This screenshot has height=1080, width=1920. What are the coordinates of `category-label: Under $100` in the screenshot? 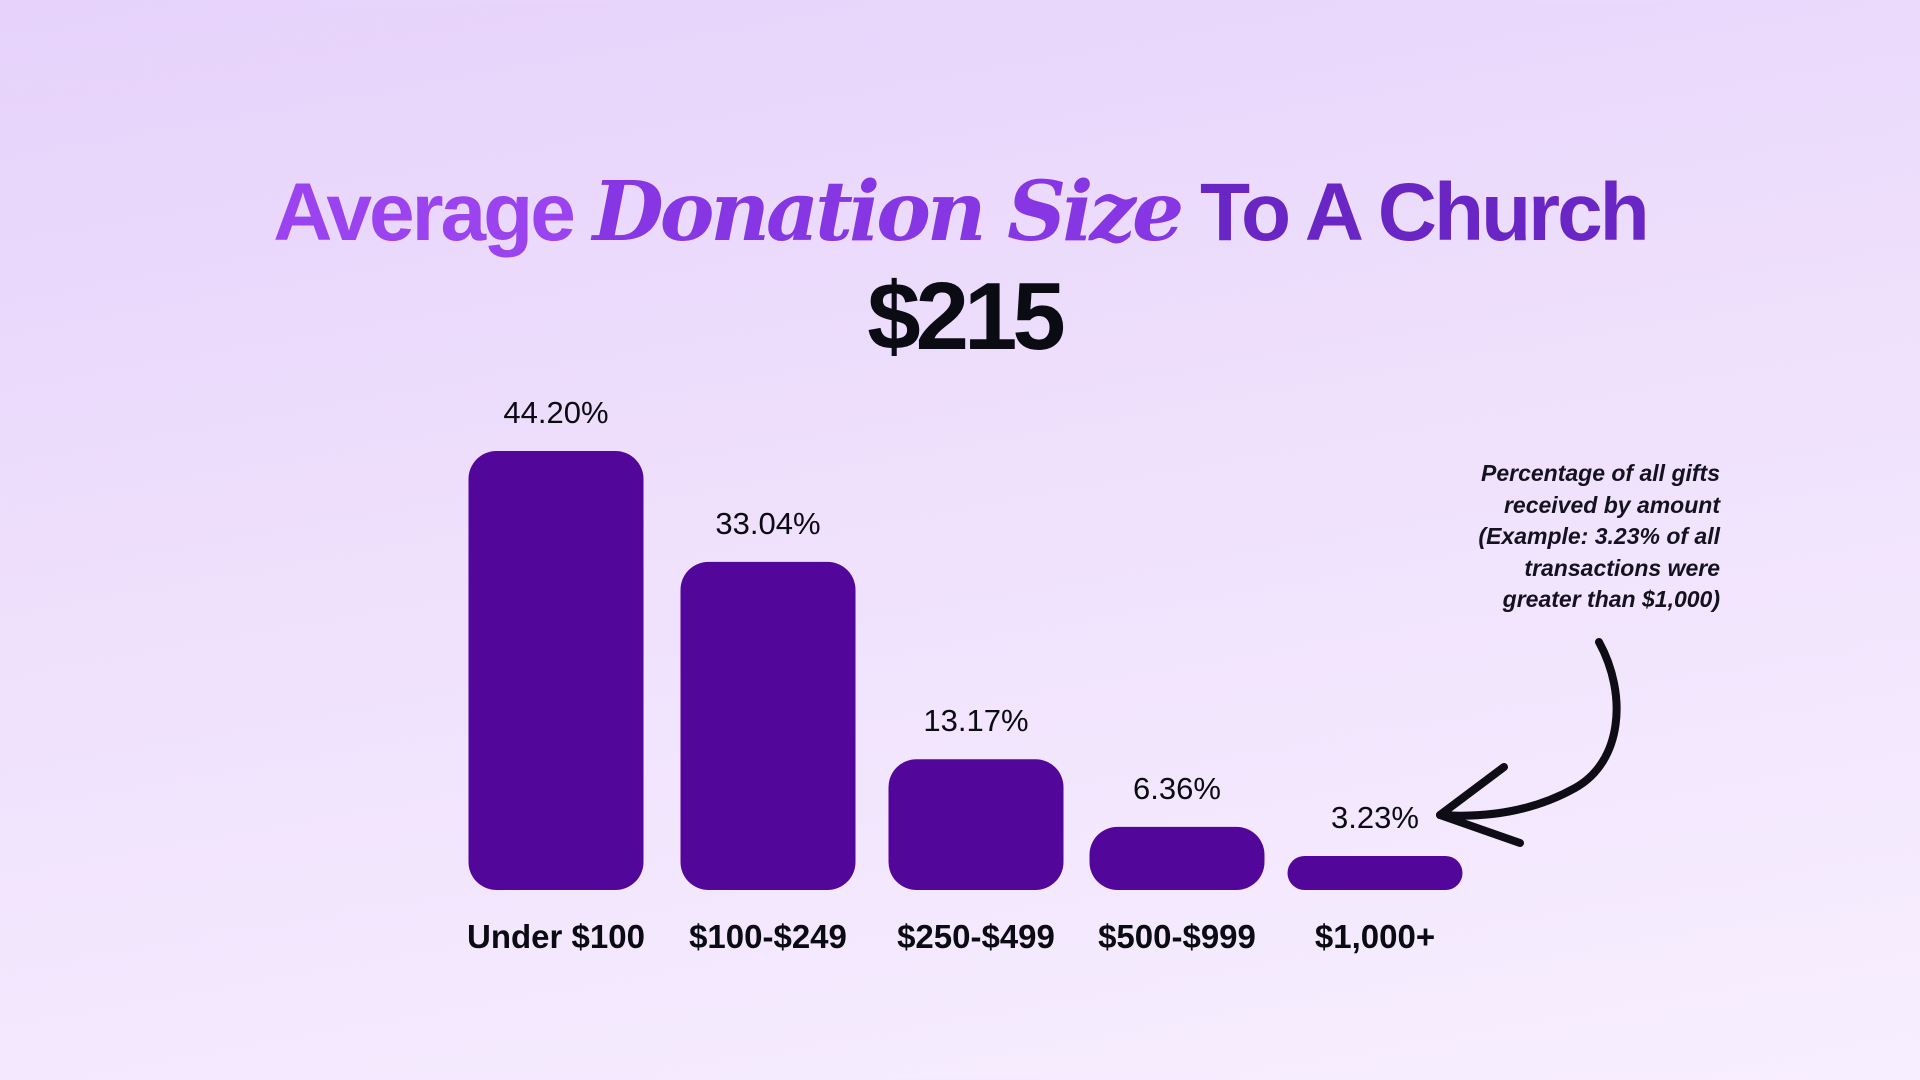 It's located at (556, 936).